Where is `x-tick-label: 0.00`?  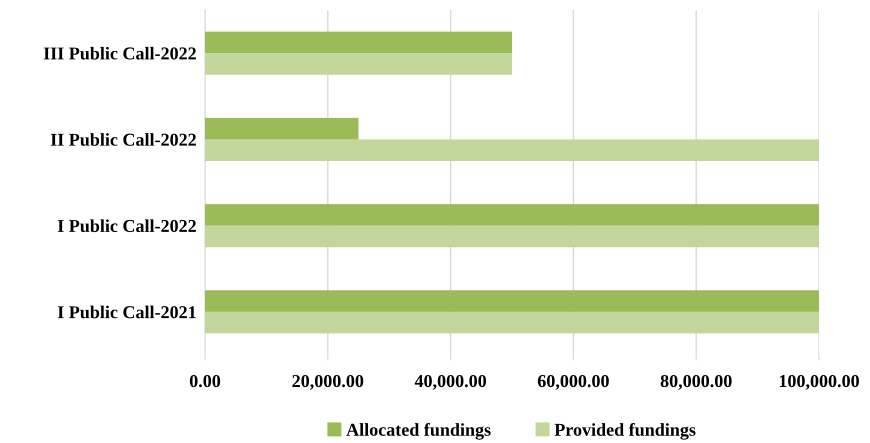 x-tick-label: 0.00 is located at coordinates (205, 381).